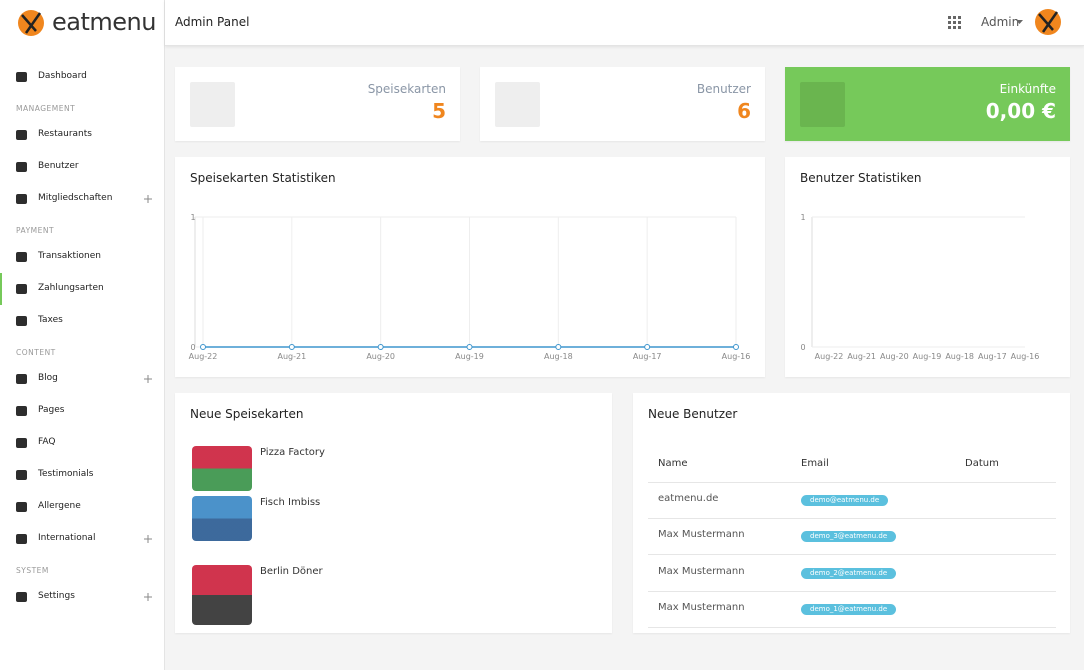  I want to click on nav-heading: MANAGEMENT, so click(46, 108).